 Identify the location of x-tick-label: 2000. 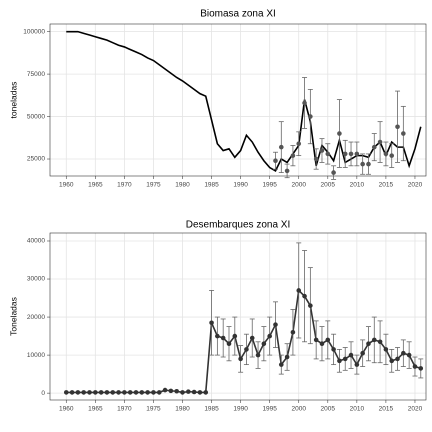
(298, 185).